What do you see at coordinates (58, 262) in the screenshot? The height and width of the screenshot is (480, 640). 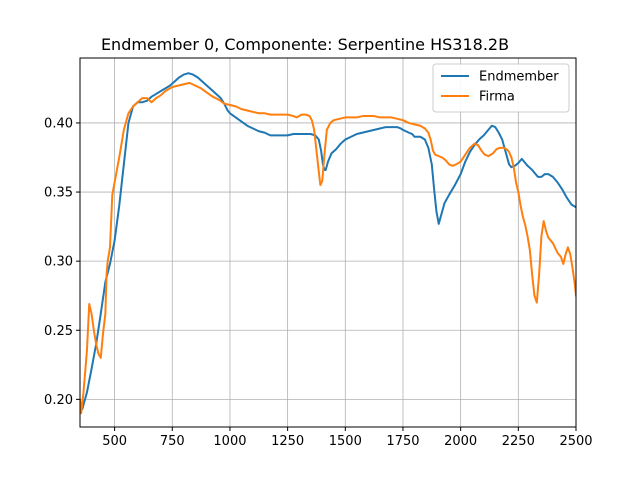 I see `y-tick-label: 0.30` at bounding box center [58, 262].